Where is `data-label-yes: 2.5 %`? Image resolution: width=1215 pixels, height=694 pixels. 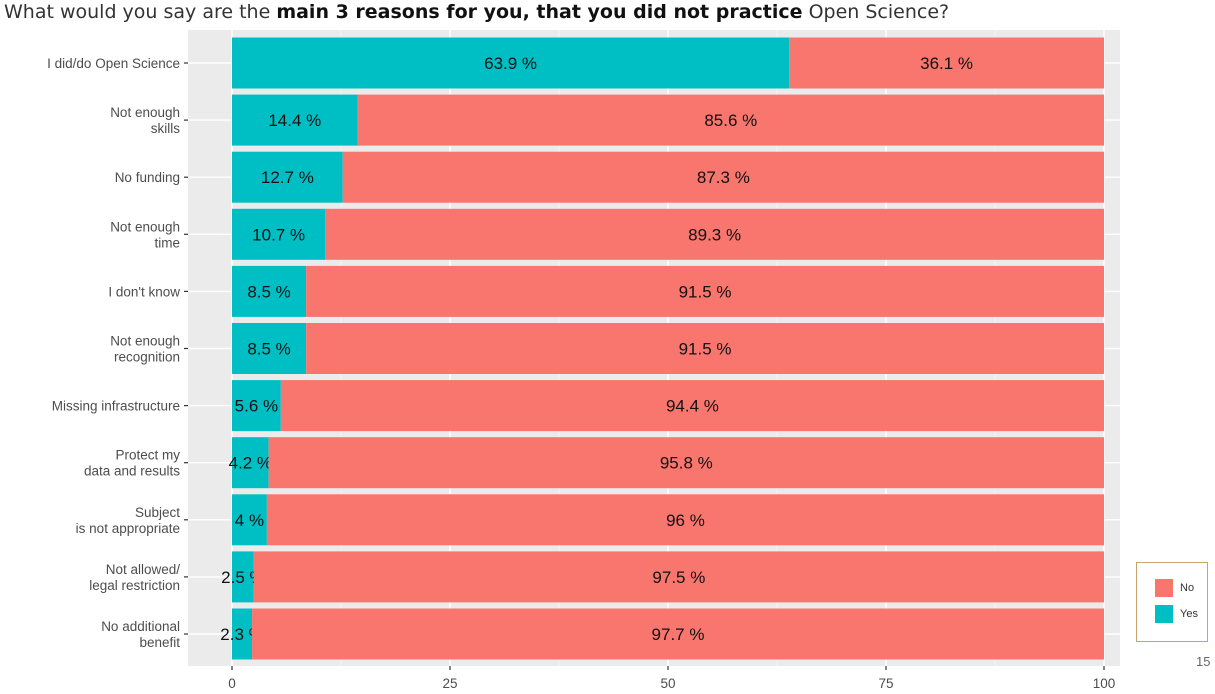 data-label-yes: 2.5 % is located at coordinates (242, 577).